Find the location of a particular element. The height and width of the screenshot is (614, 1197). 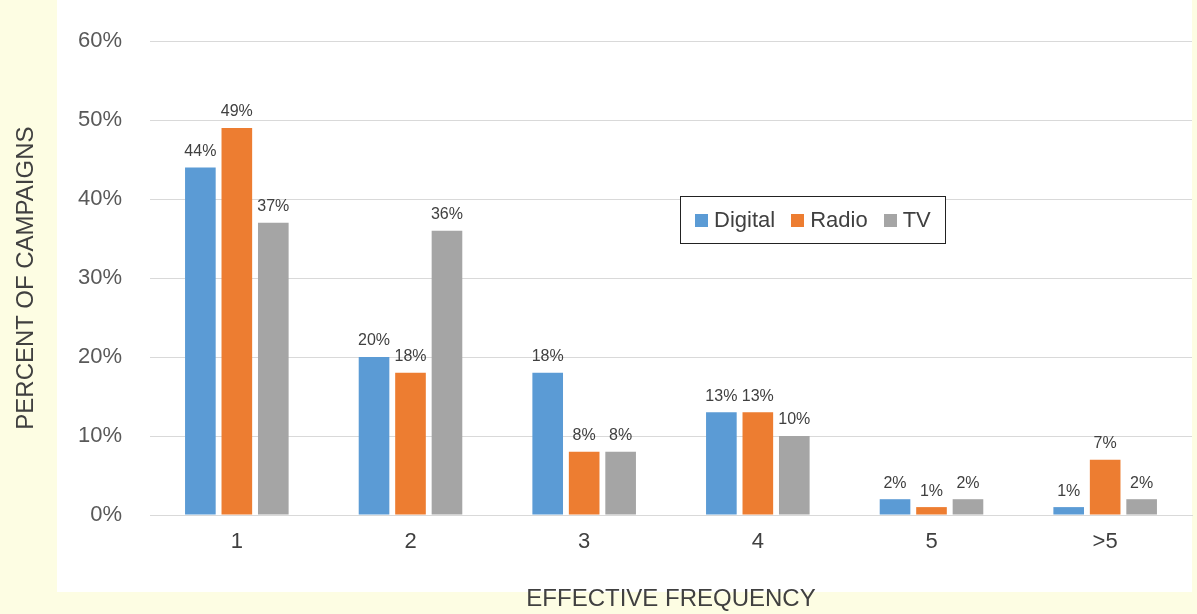

y-tick-label: 30% is located at coordinates (99, 277).